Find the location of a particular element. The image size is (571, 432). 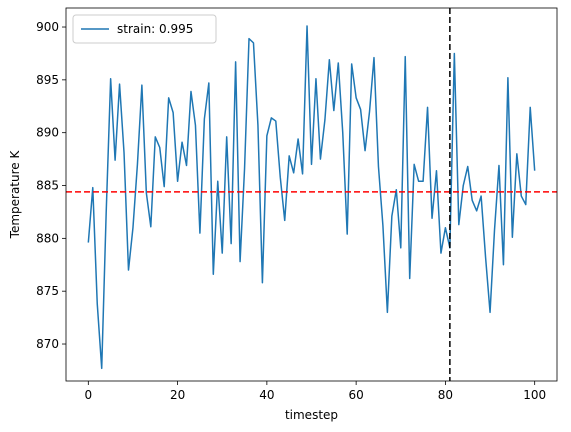

x-tick-label: 0 is located at coordinates (88, 395).